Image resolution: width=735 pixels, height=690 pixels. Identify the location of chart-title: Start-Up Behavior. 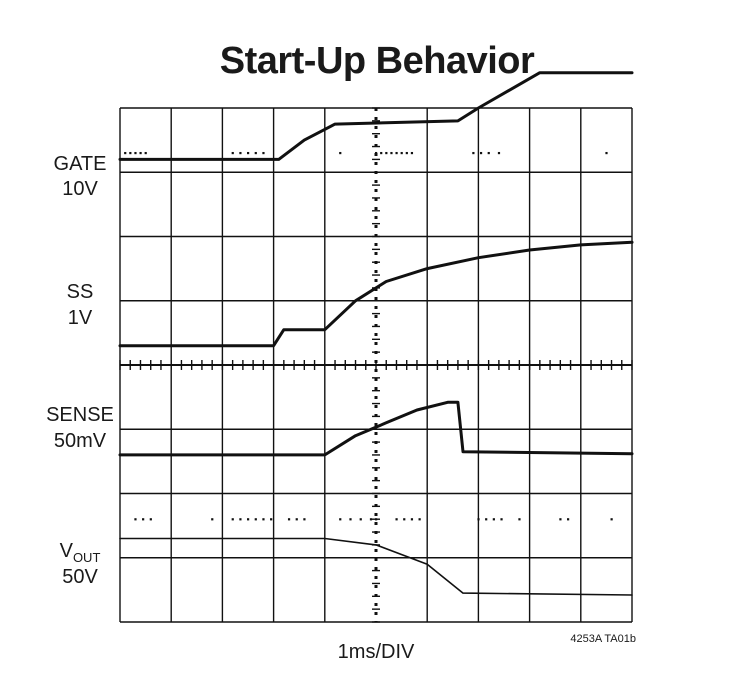
(377, 61).